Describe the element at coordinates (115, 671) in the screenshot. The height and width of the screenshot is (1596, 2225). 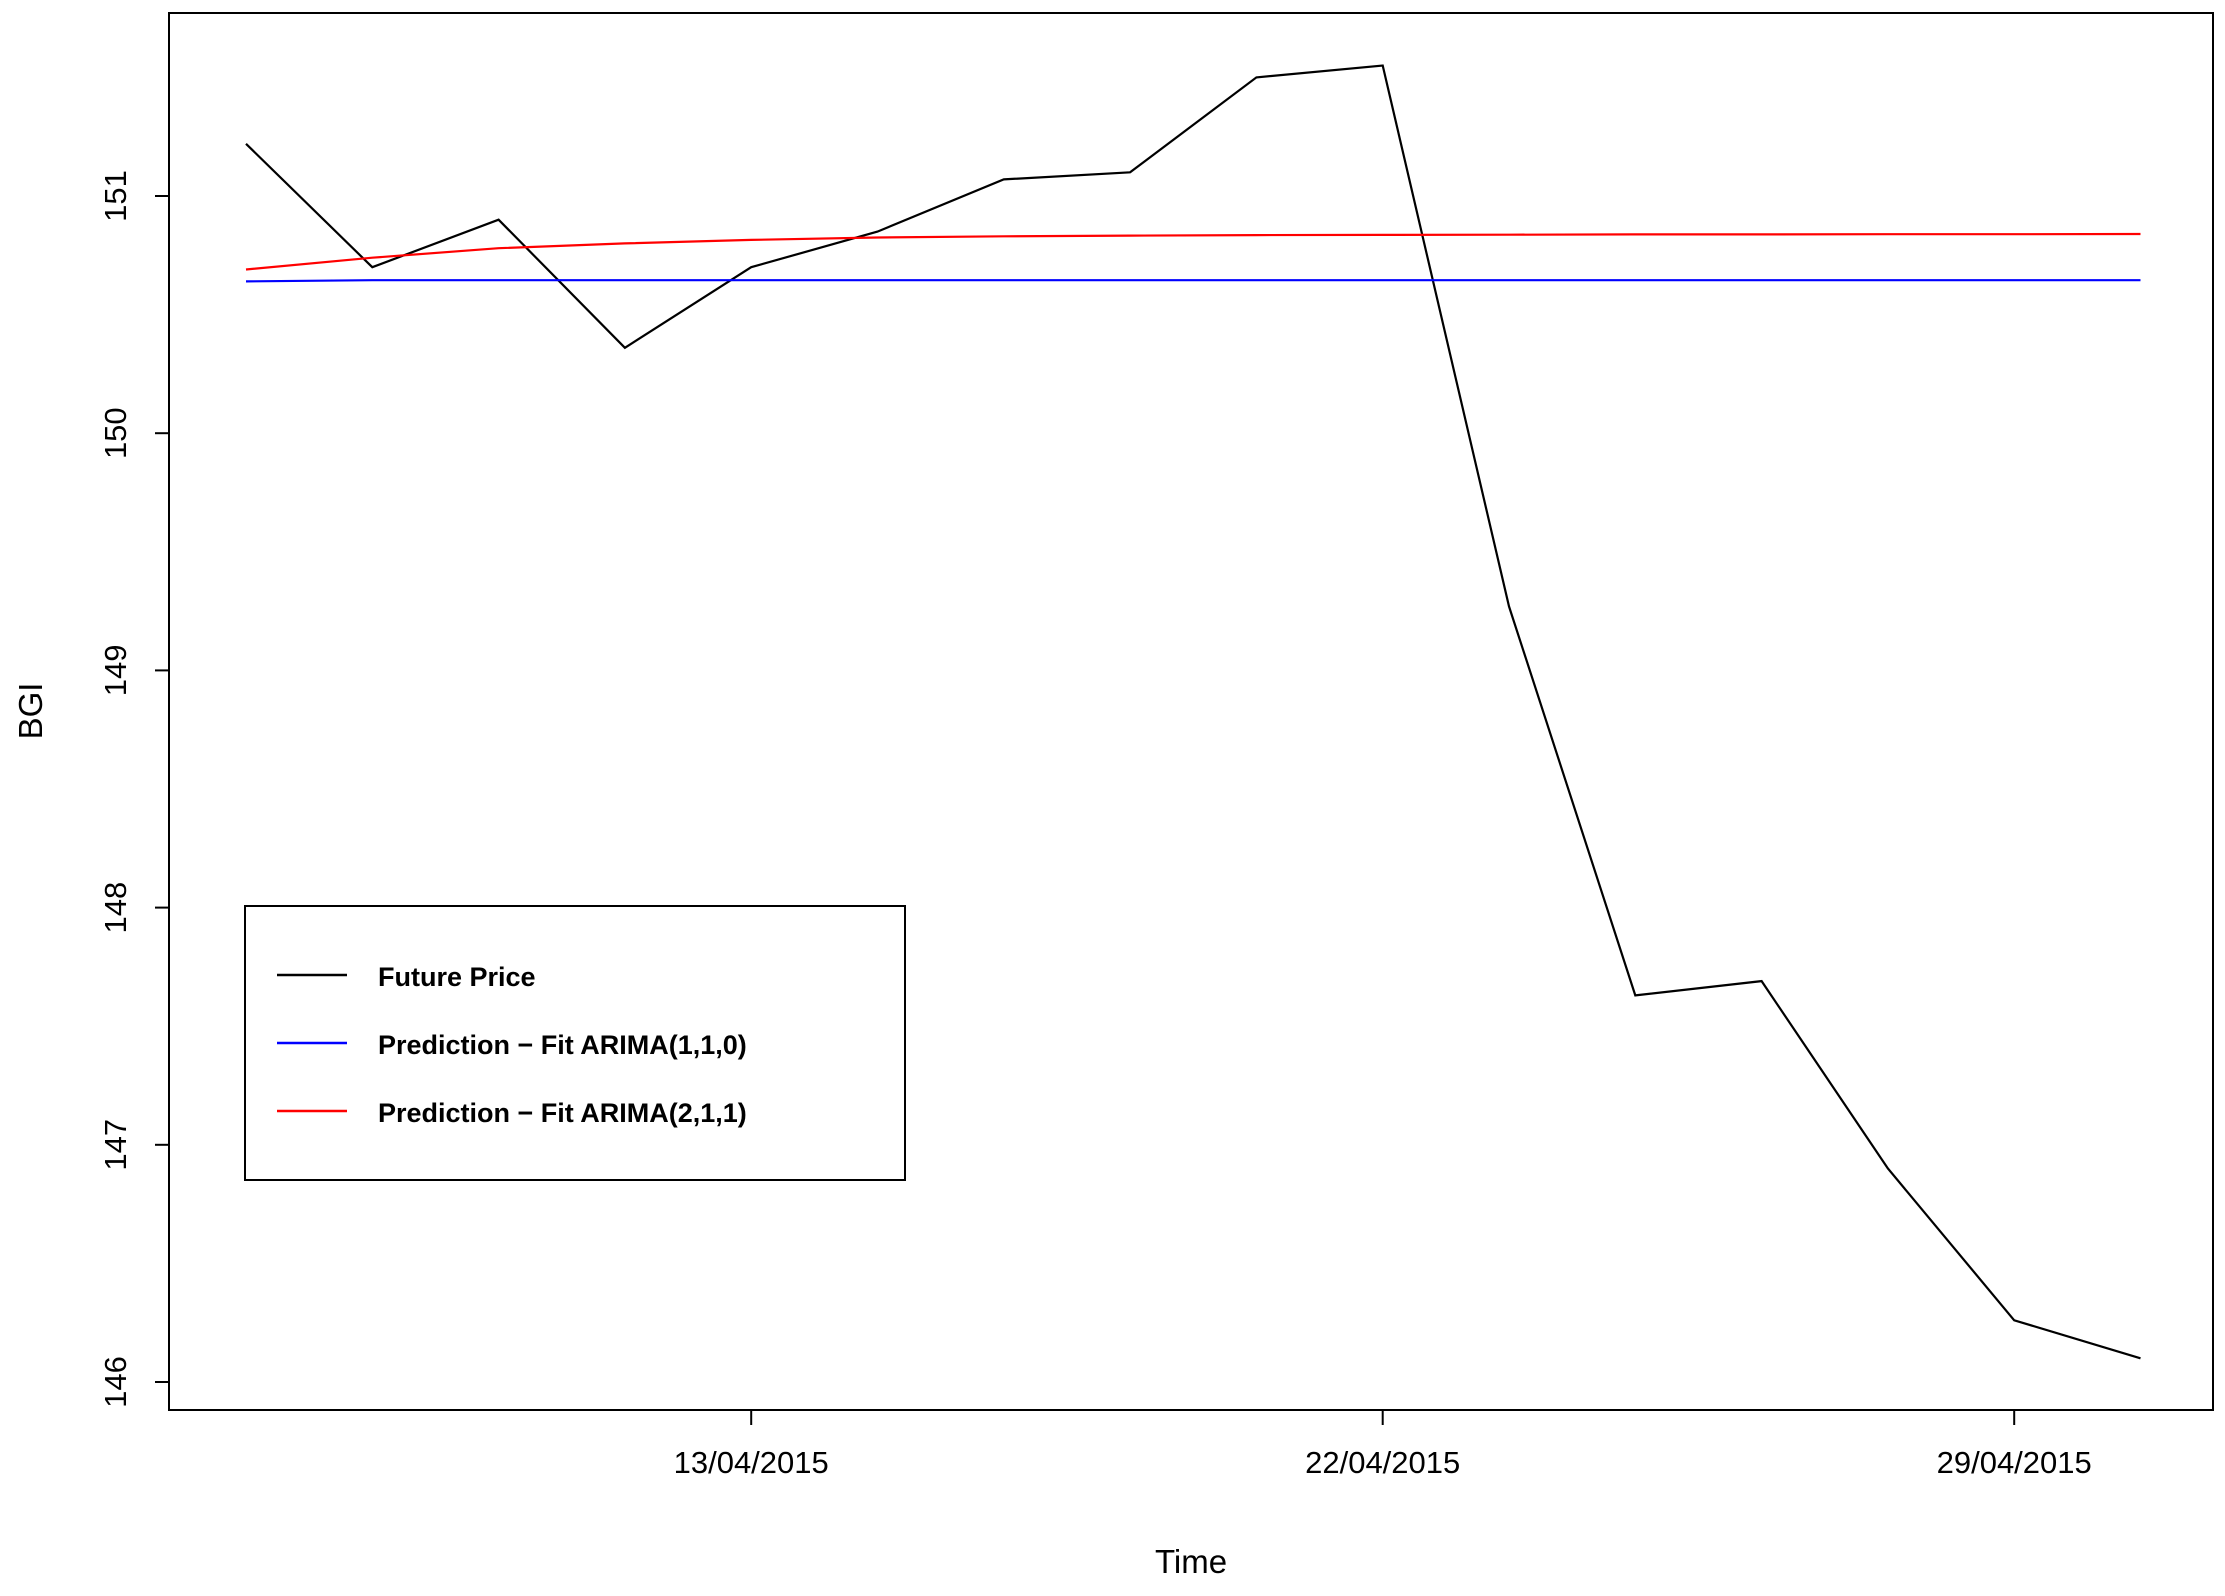
I see `y-tick-label: 149` at that location.